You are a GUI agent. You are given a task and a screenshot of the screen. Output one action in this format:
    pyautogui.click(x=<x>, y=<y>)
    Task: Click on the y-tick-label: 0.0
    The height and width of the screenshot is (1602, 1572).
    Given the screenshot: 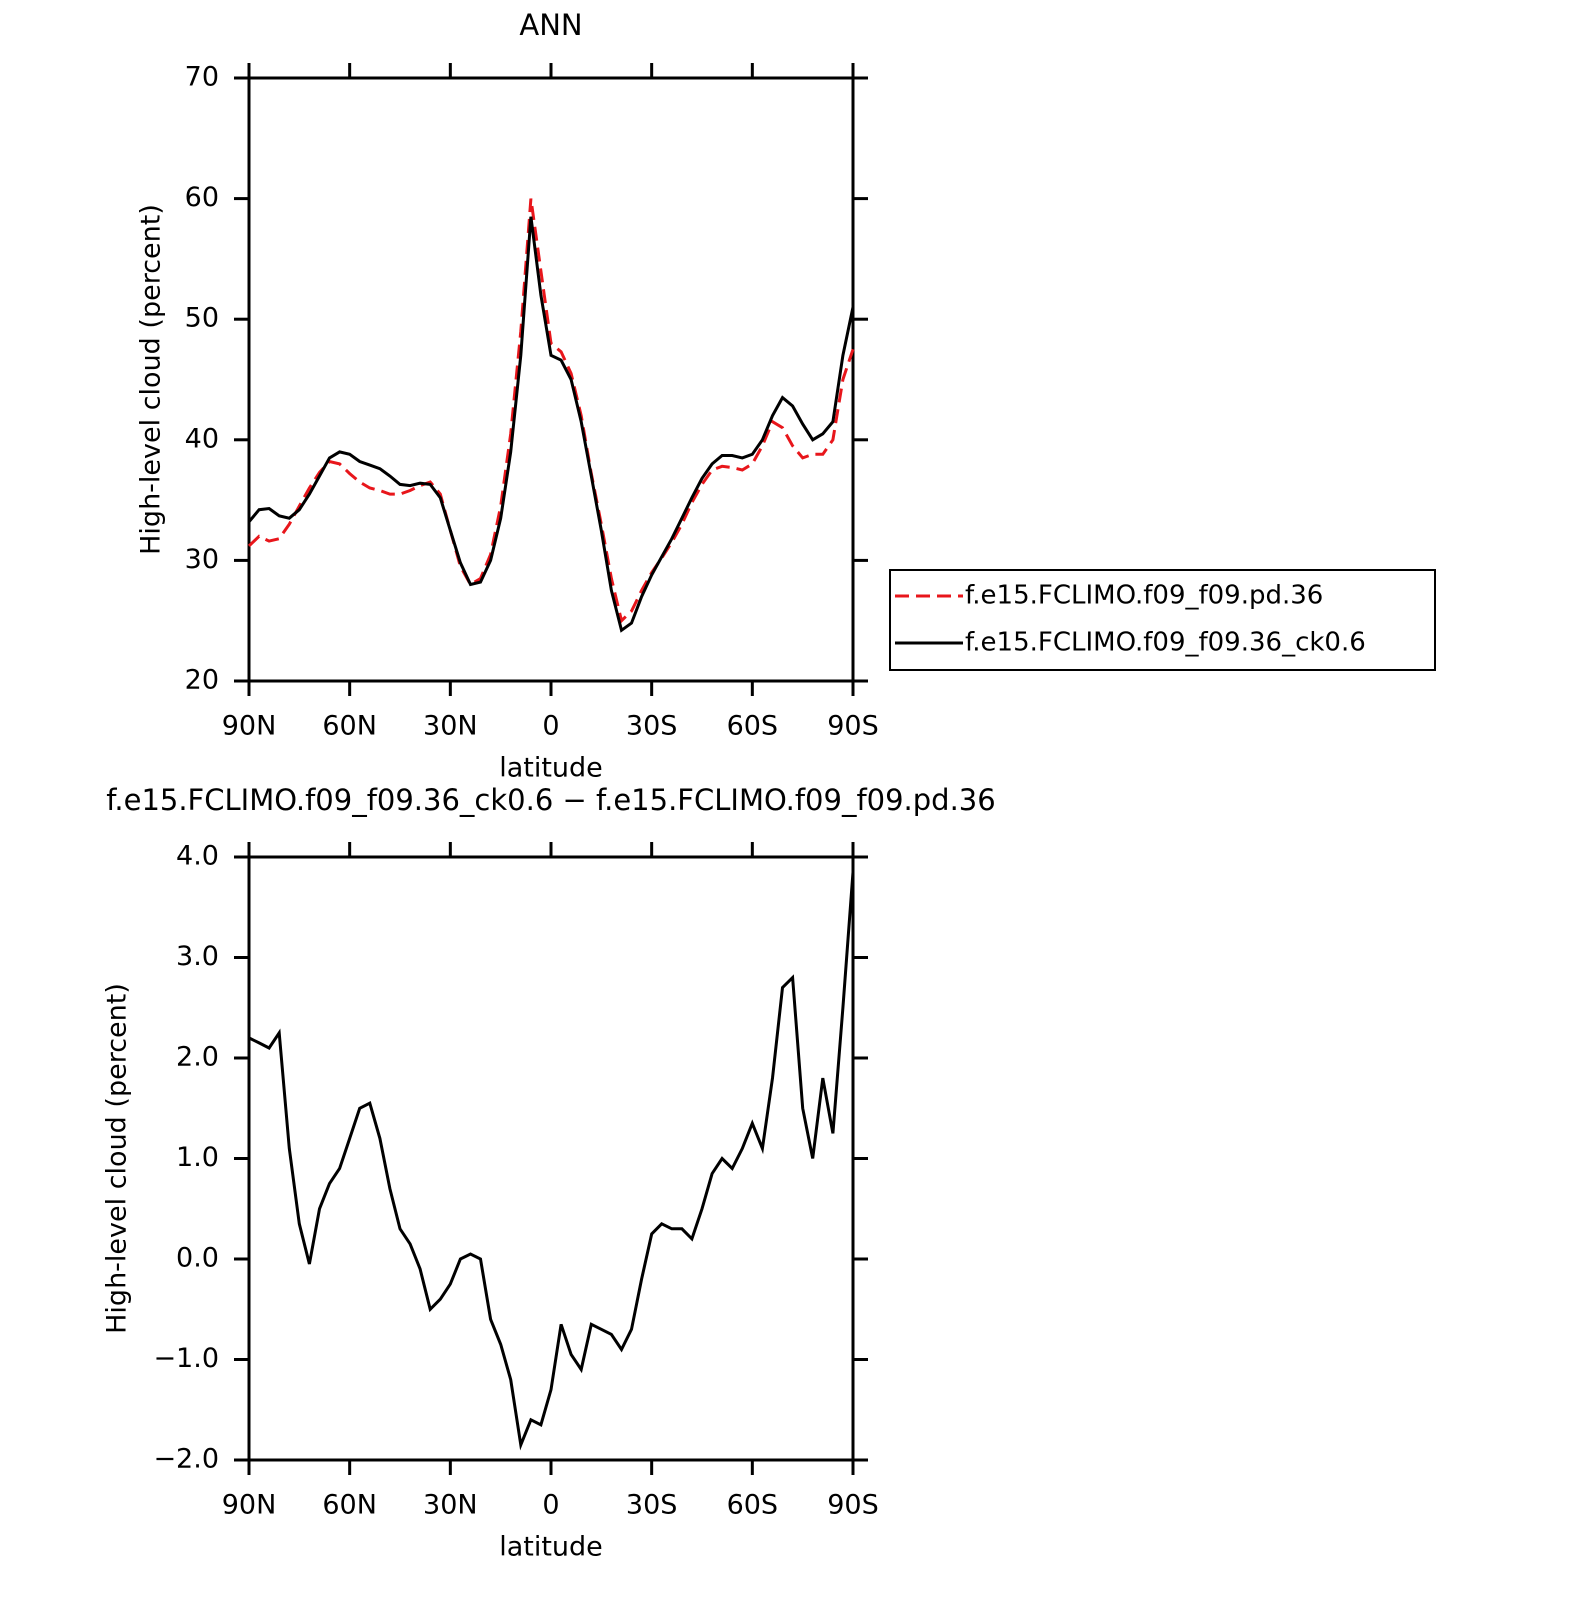 What is the action you would take?
    pyautogui.click(x=197, y=1258)
    